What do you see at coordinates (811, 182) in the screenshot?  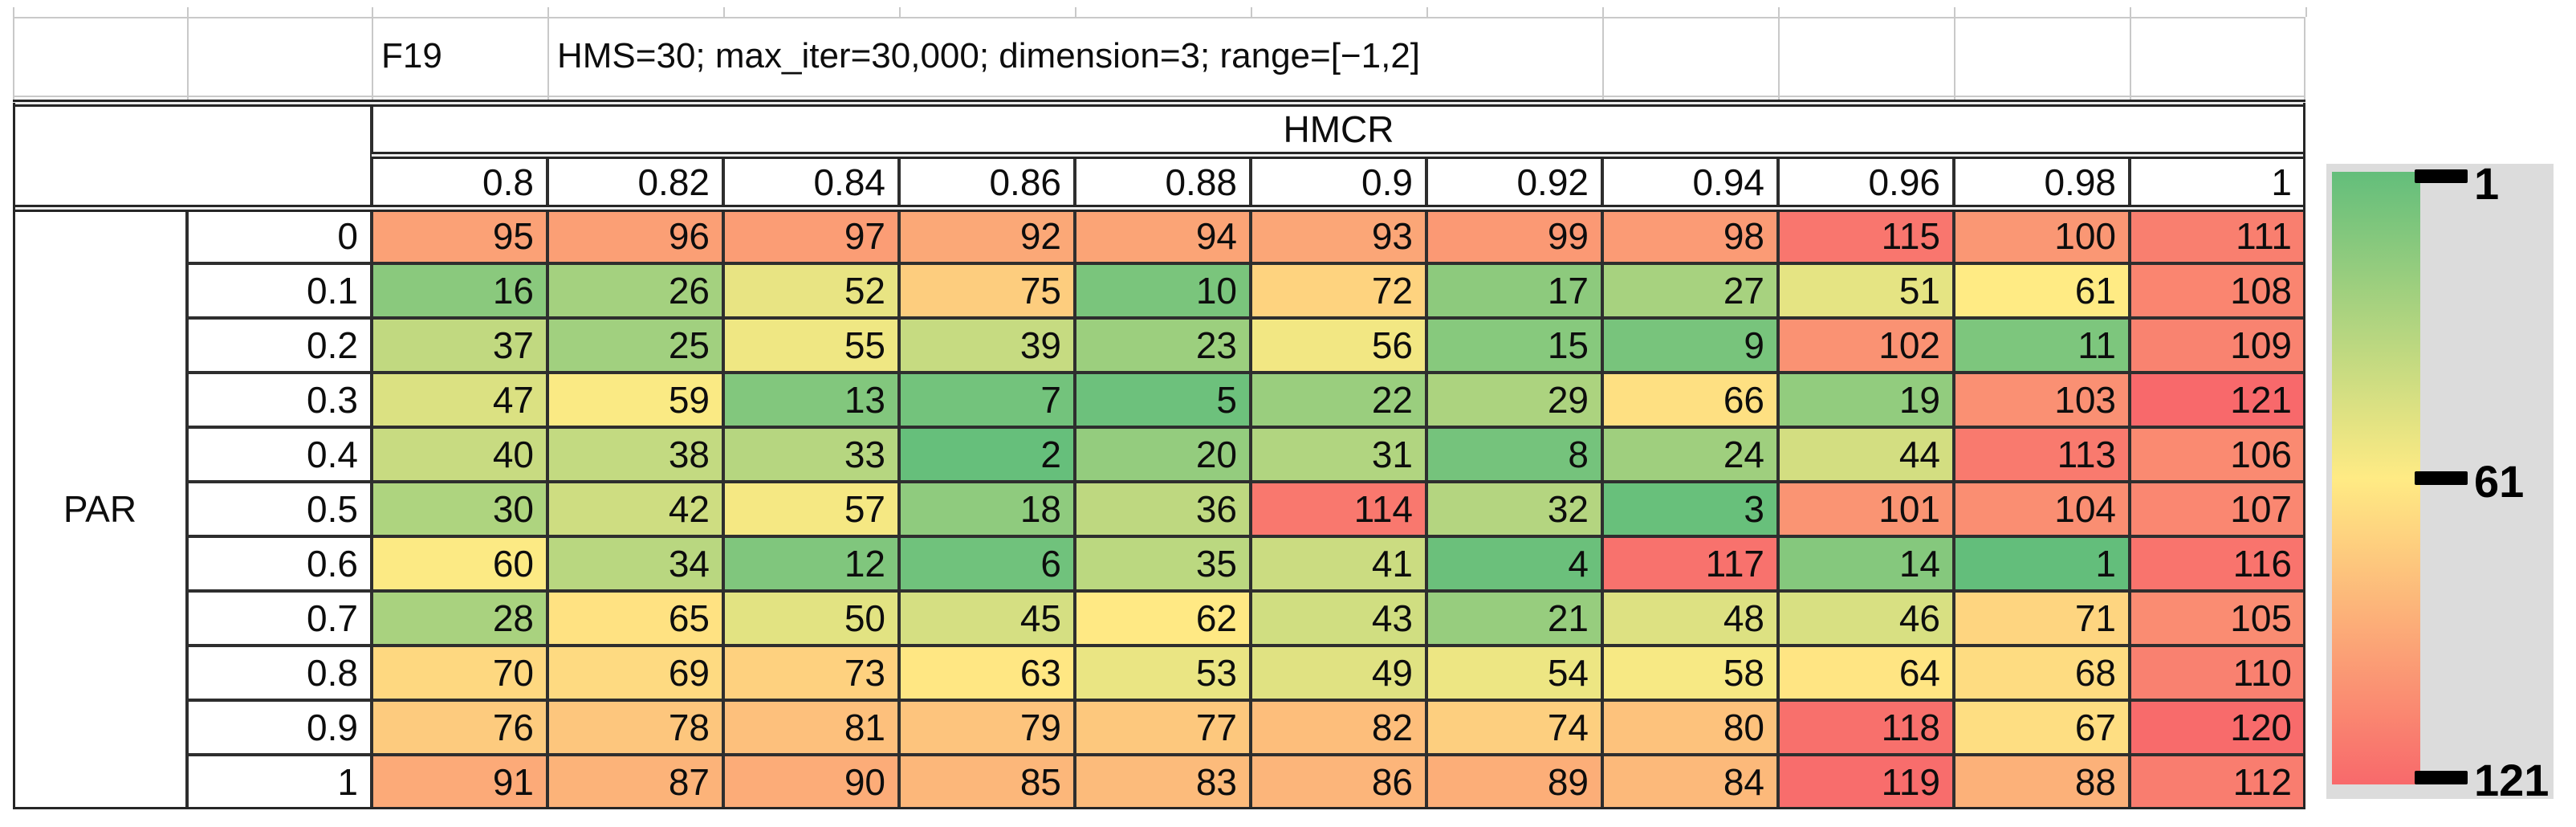 I see `hmcr-value-header: 0.84` at bounding box center [811, 182].